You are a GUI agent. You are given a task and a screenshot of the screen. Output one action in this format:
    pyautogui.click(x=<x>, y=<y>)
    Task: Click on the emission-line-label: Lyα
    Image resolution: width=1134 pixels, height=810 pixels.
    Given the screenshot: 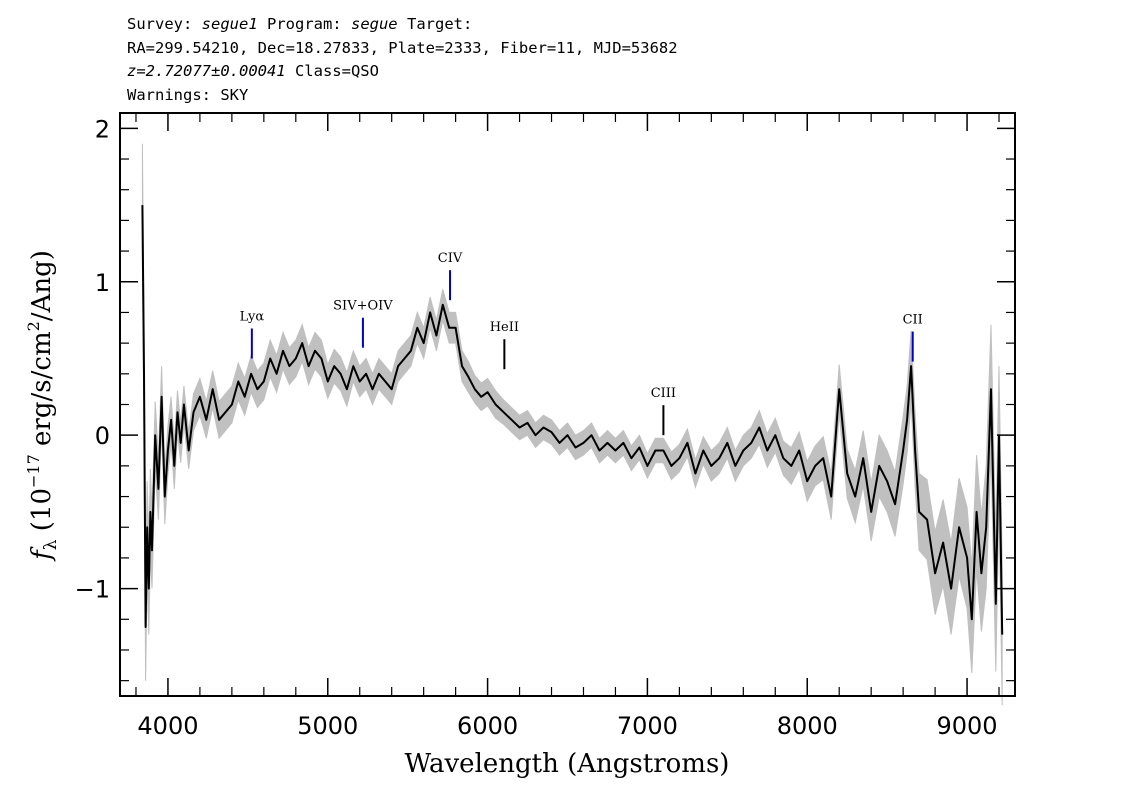 What is the action you would take?
    pyautogui.click(x=252, y=316)
    